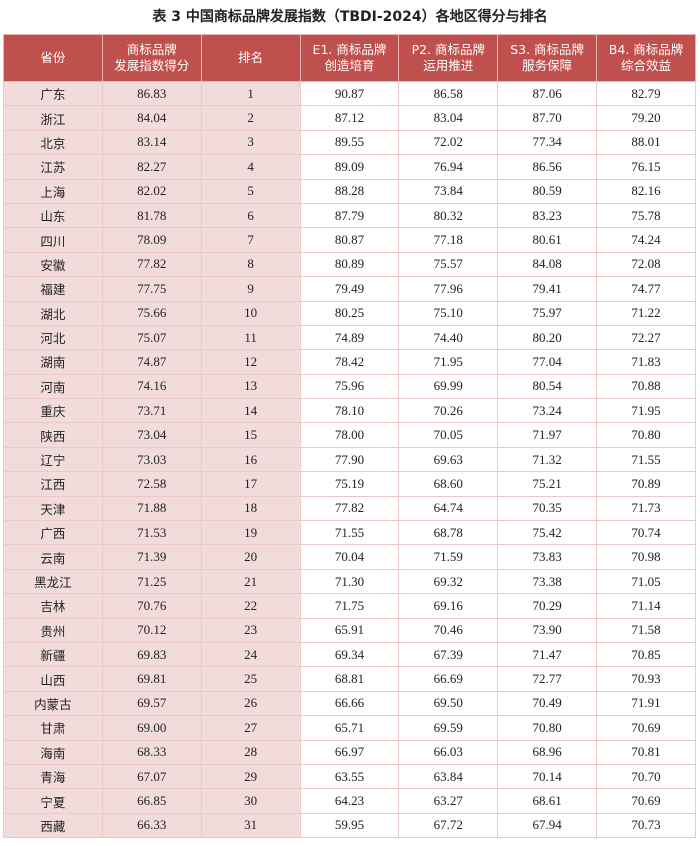  I want to click on table-cell: 70.70, so click(646, 776).